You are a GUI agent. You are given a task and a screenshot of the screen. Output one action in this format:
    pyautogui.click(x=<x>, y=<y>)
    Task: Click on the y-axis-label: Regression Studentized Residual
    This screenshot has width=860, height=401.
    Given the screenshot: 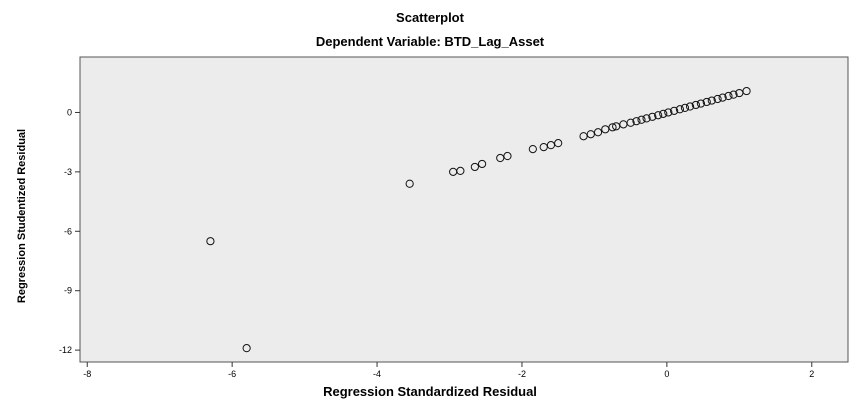 What is the action you would take?
    pyautogui.click(x=22, y=216)
    